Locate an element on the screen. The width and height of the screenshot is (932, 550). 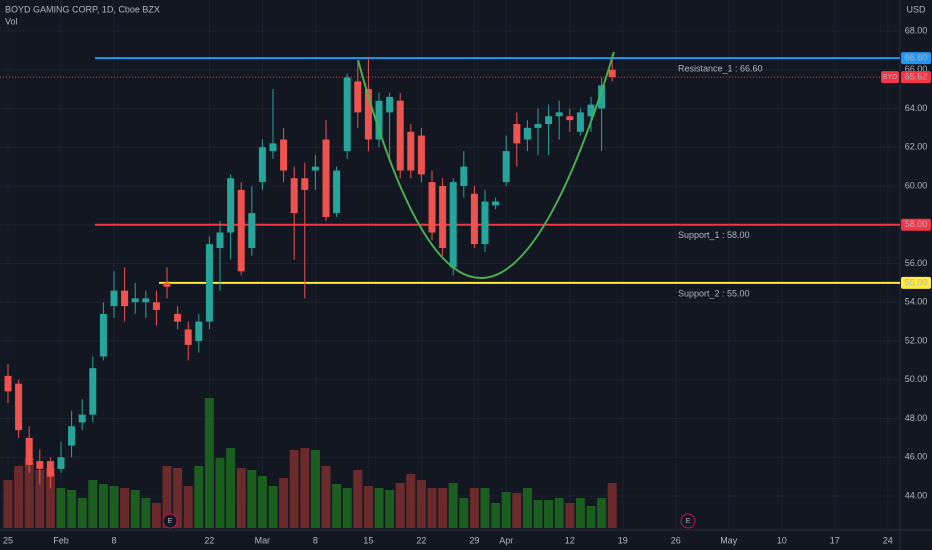
x-tick-label: 22 is located at coordinates (421, 540).